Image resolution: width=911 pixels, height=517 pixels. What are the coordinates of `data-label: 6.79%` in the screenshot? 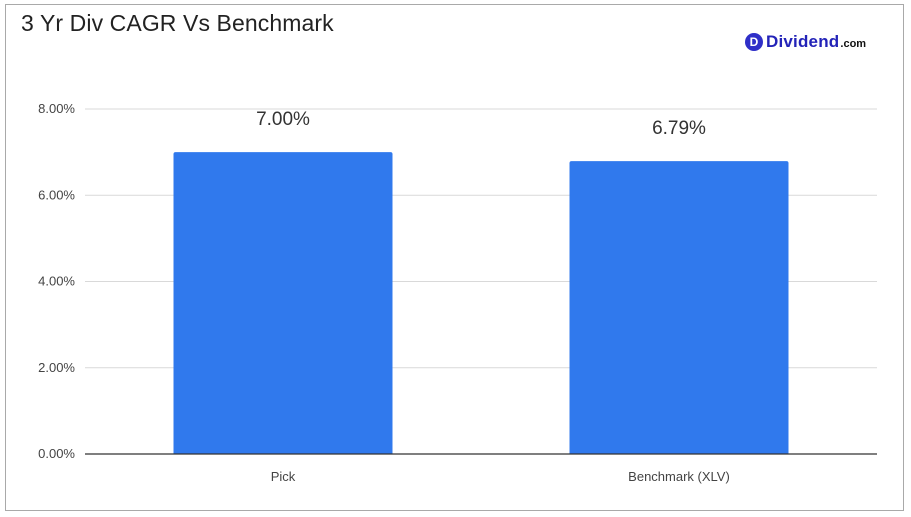 It's located at (679, 128).